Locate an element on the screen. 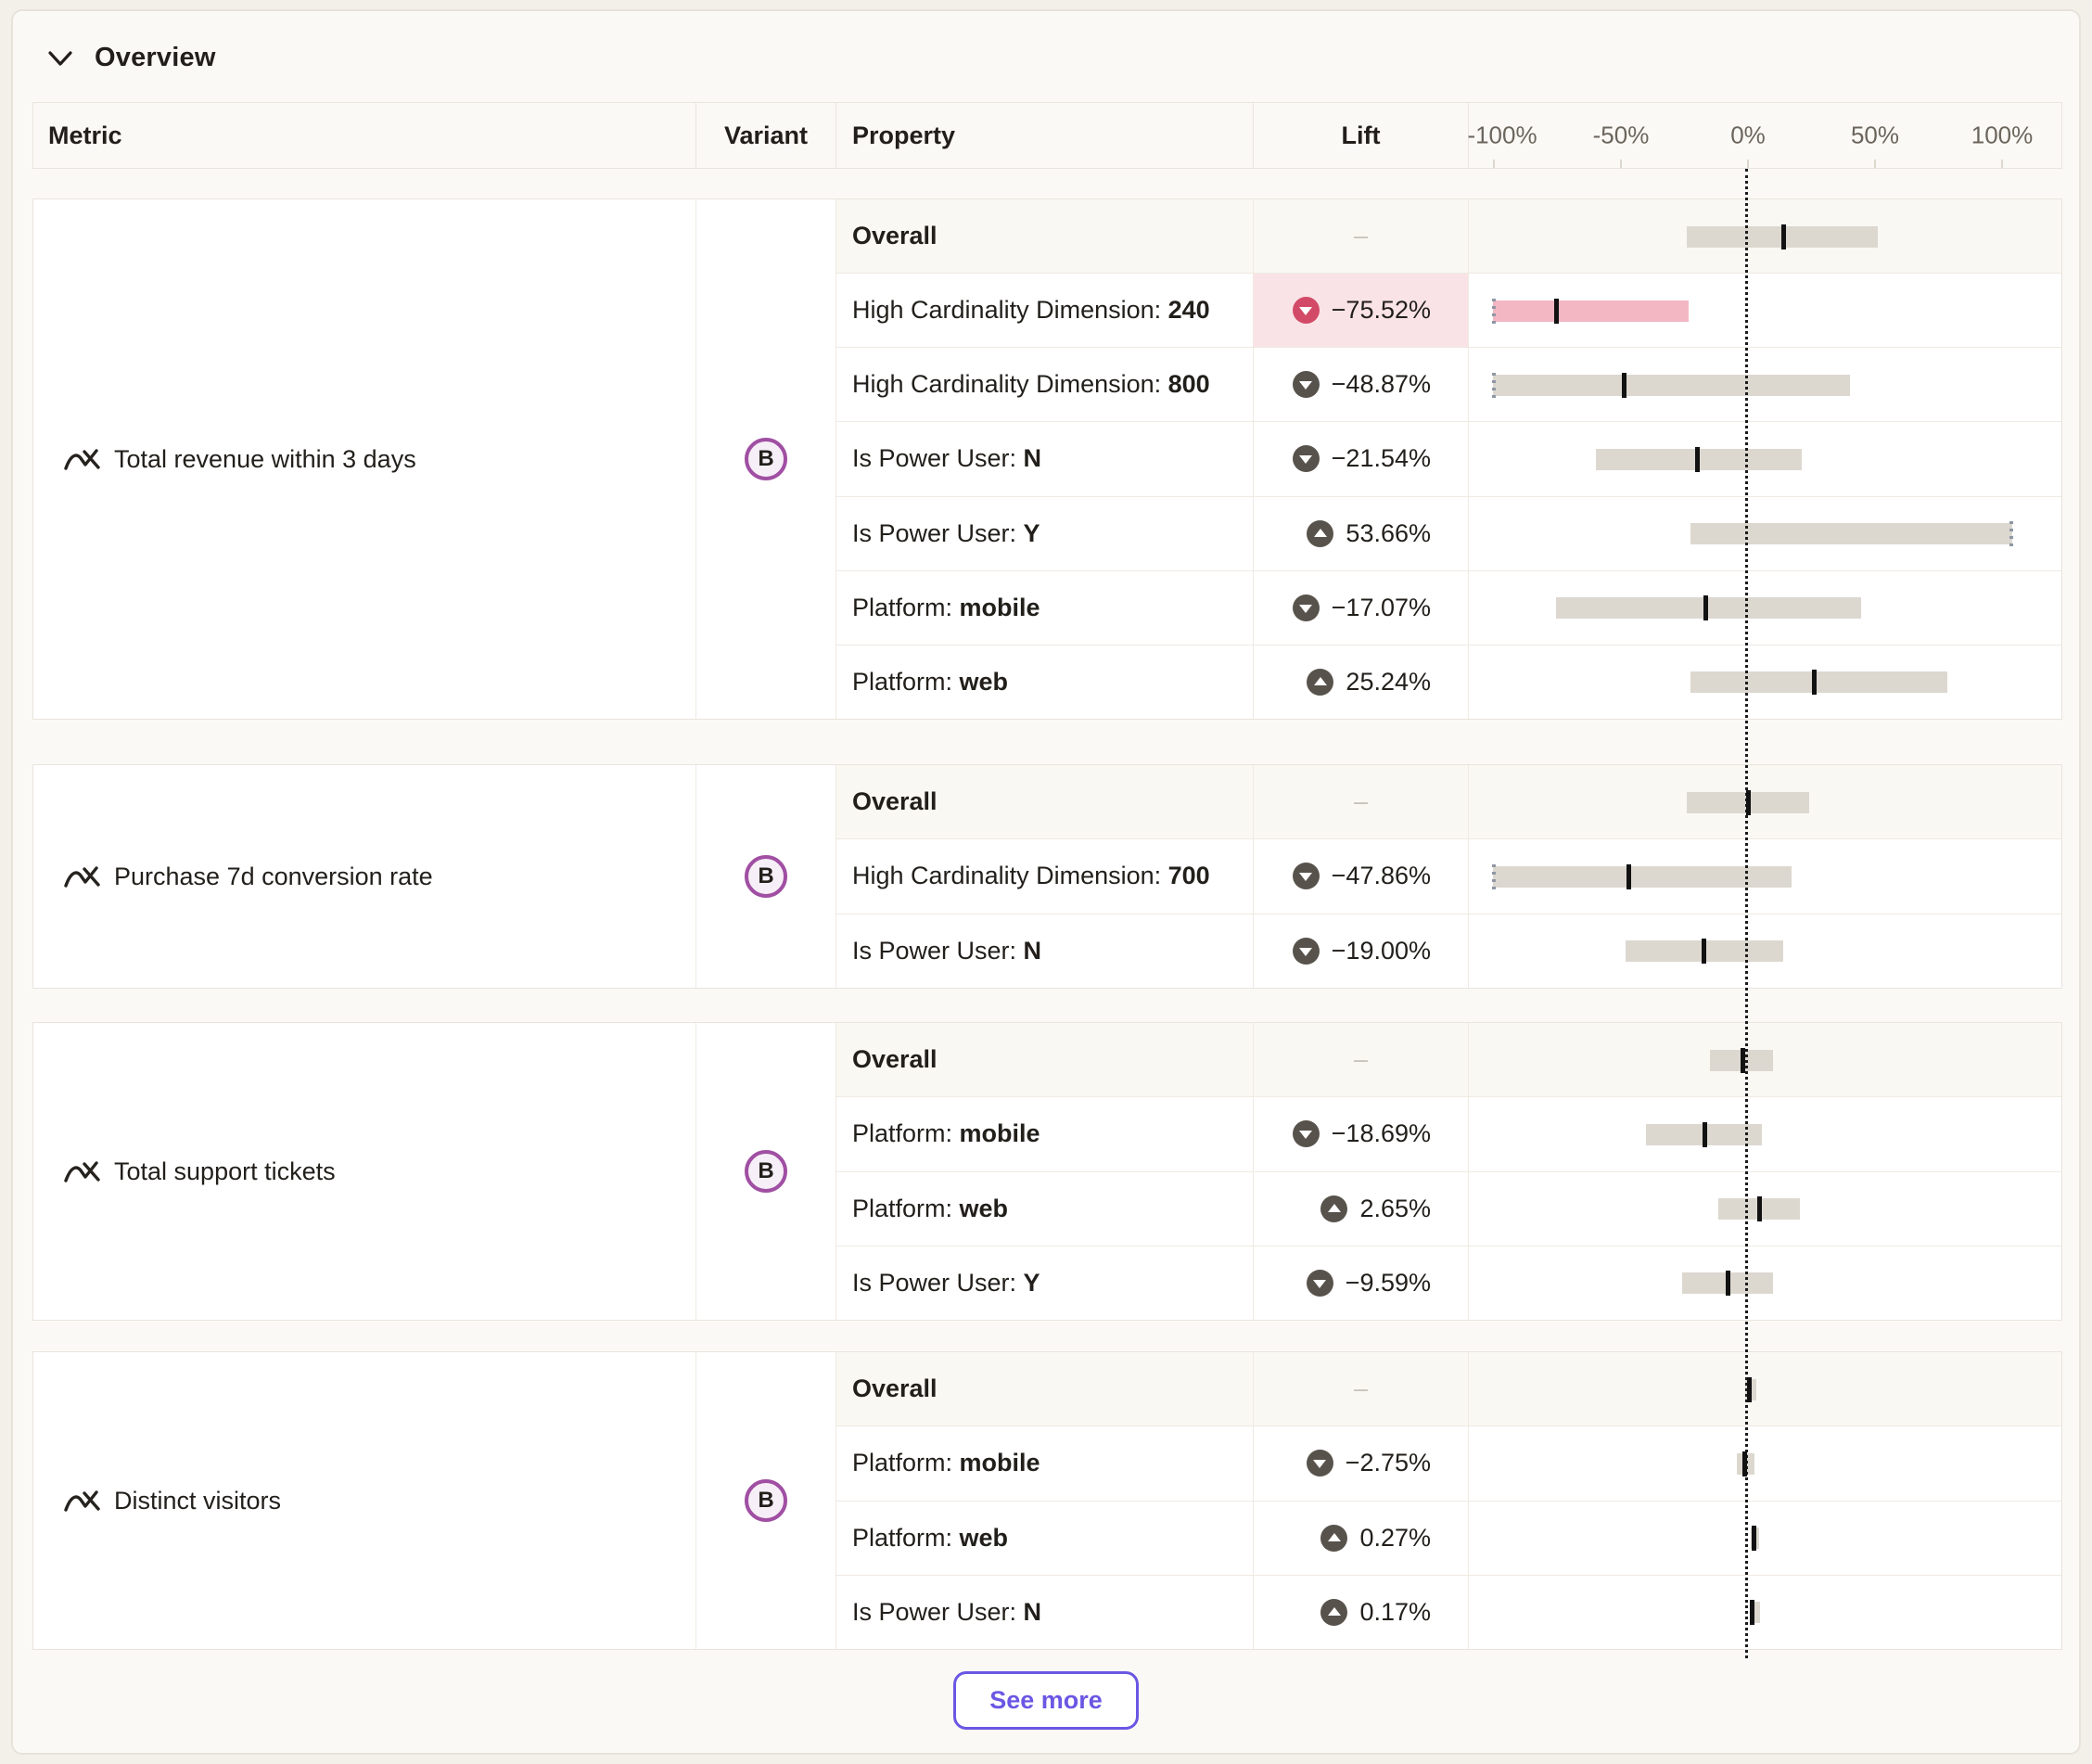 This screenshot has width=2092, height=1764. chevron-down-icon is located at coordinates (60, 58).